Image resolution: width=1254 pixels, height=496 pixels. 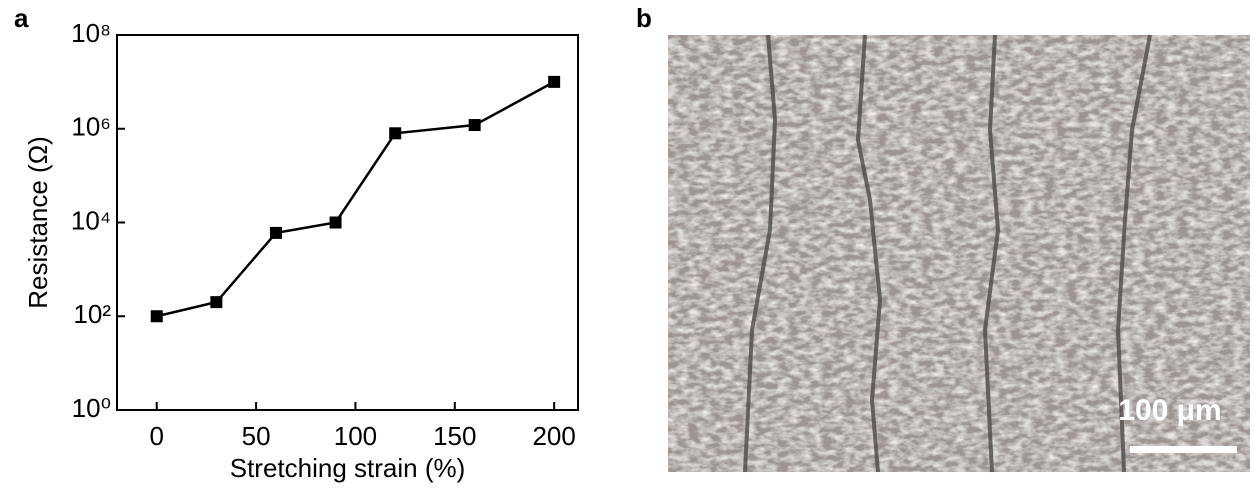 What do you see at coordinates (21, 18) in the screenshot?
I see `panel-label: a` at bounding box center [21, 18].